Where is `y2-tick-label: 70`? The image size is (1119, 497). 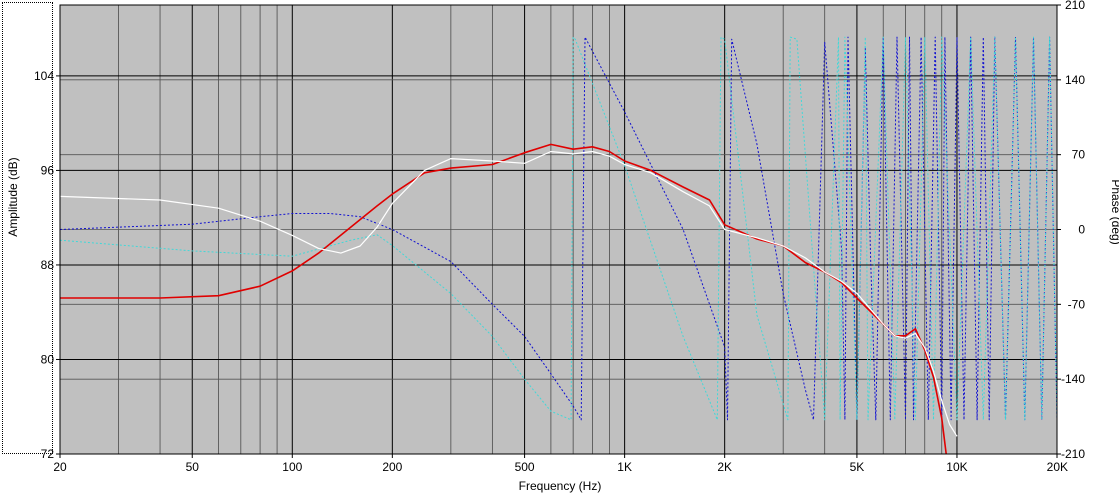 y2-tick-label: 70 is located at coordinates (1079, 155).